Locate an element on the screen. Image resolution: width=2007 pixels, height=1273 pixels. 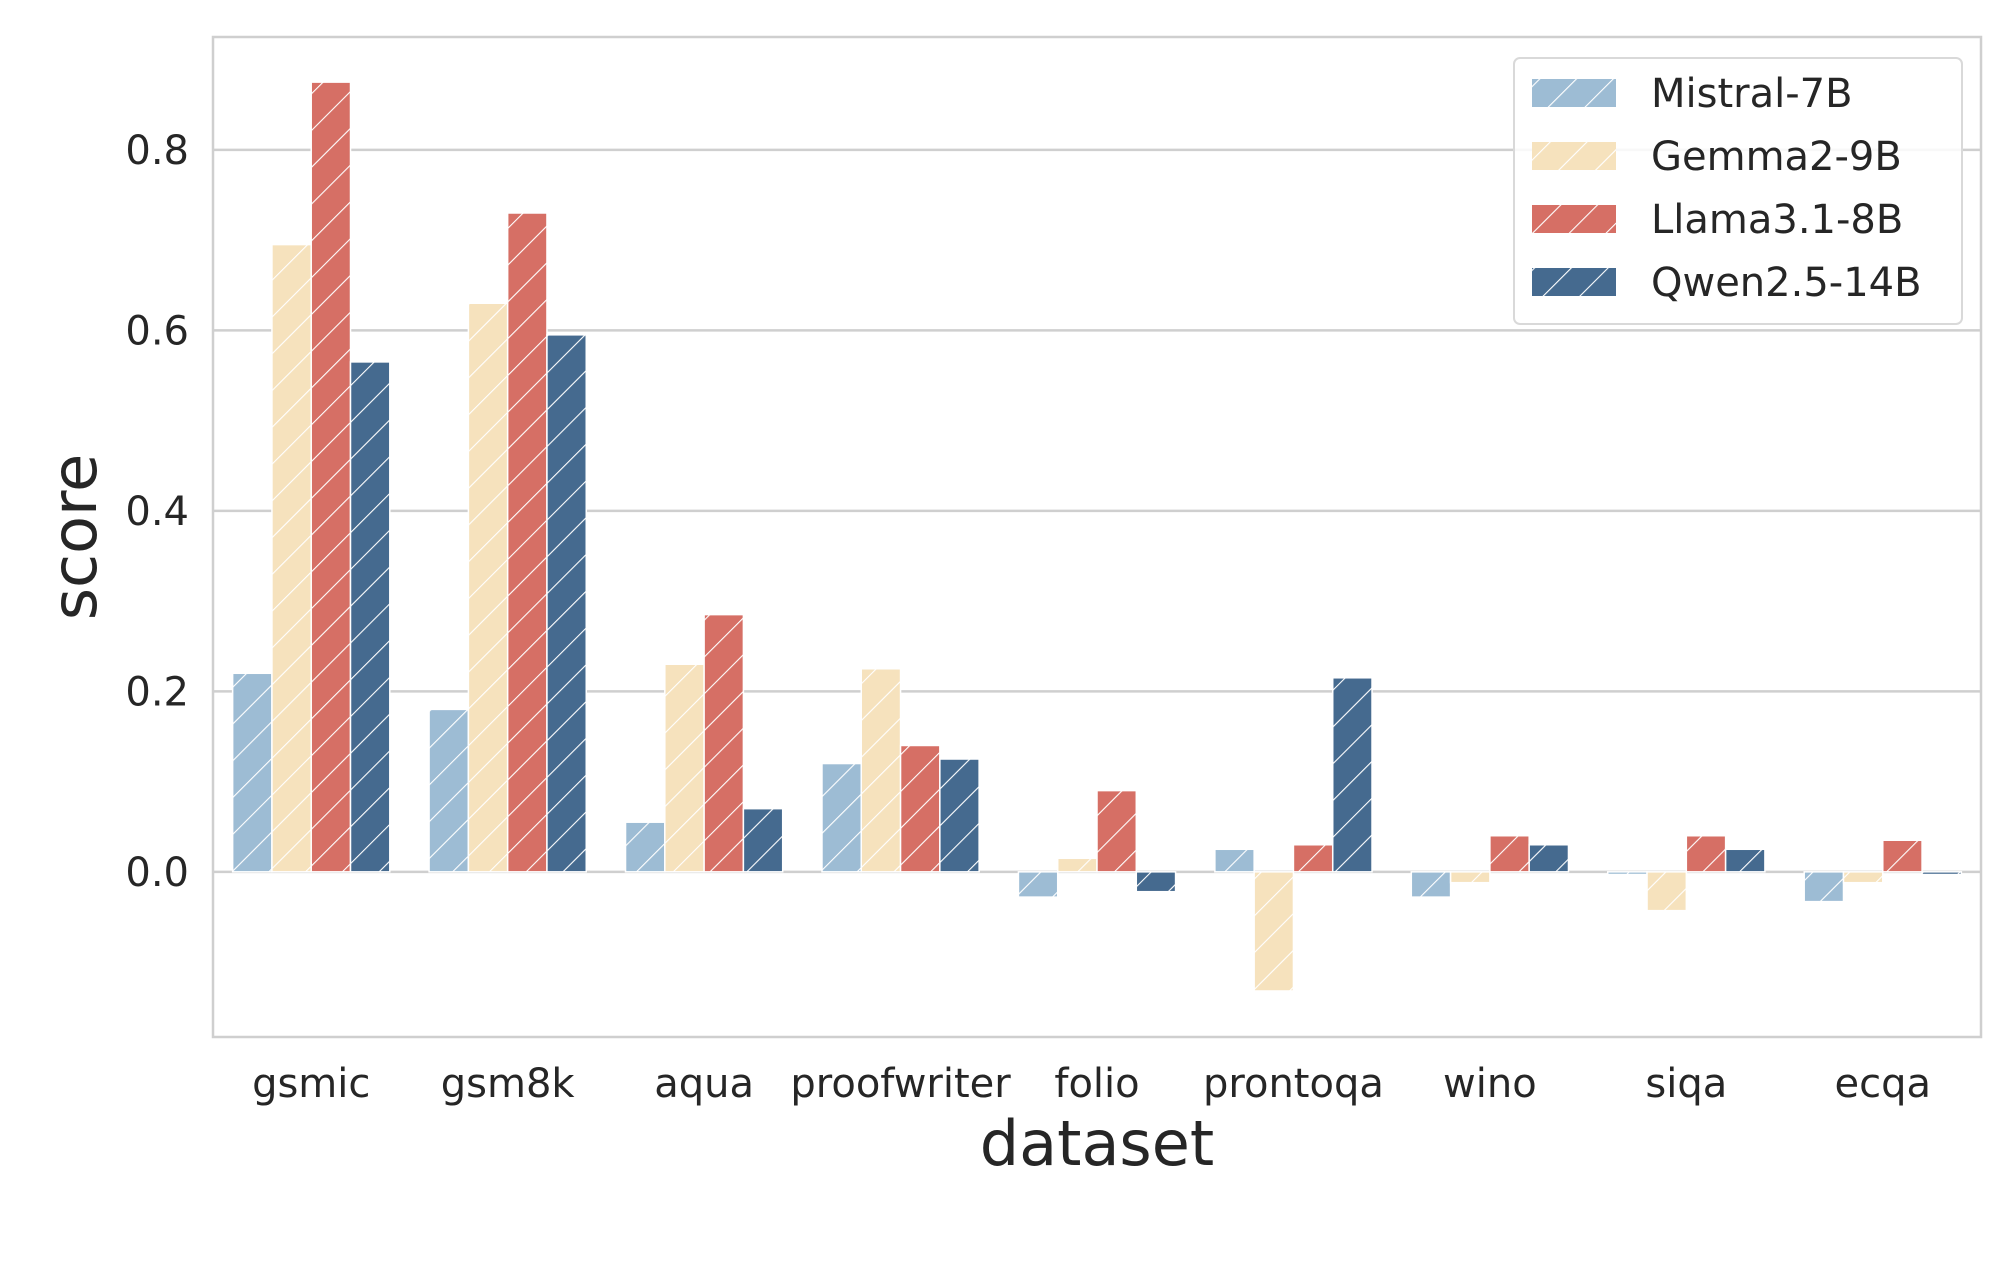
y-tick-label: 0.4 is located at coordinates (157, 512).